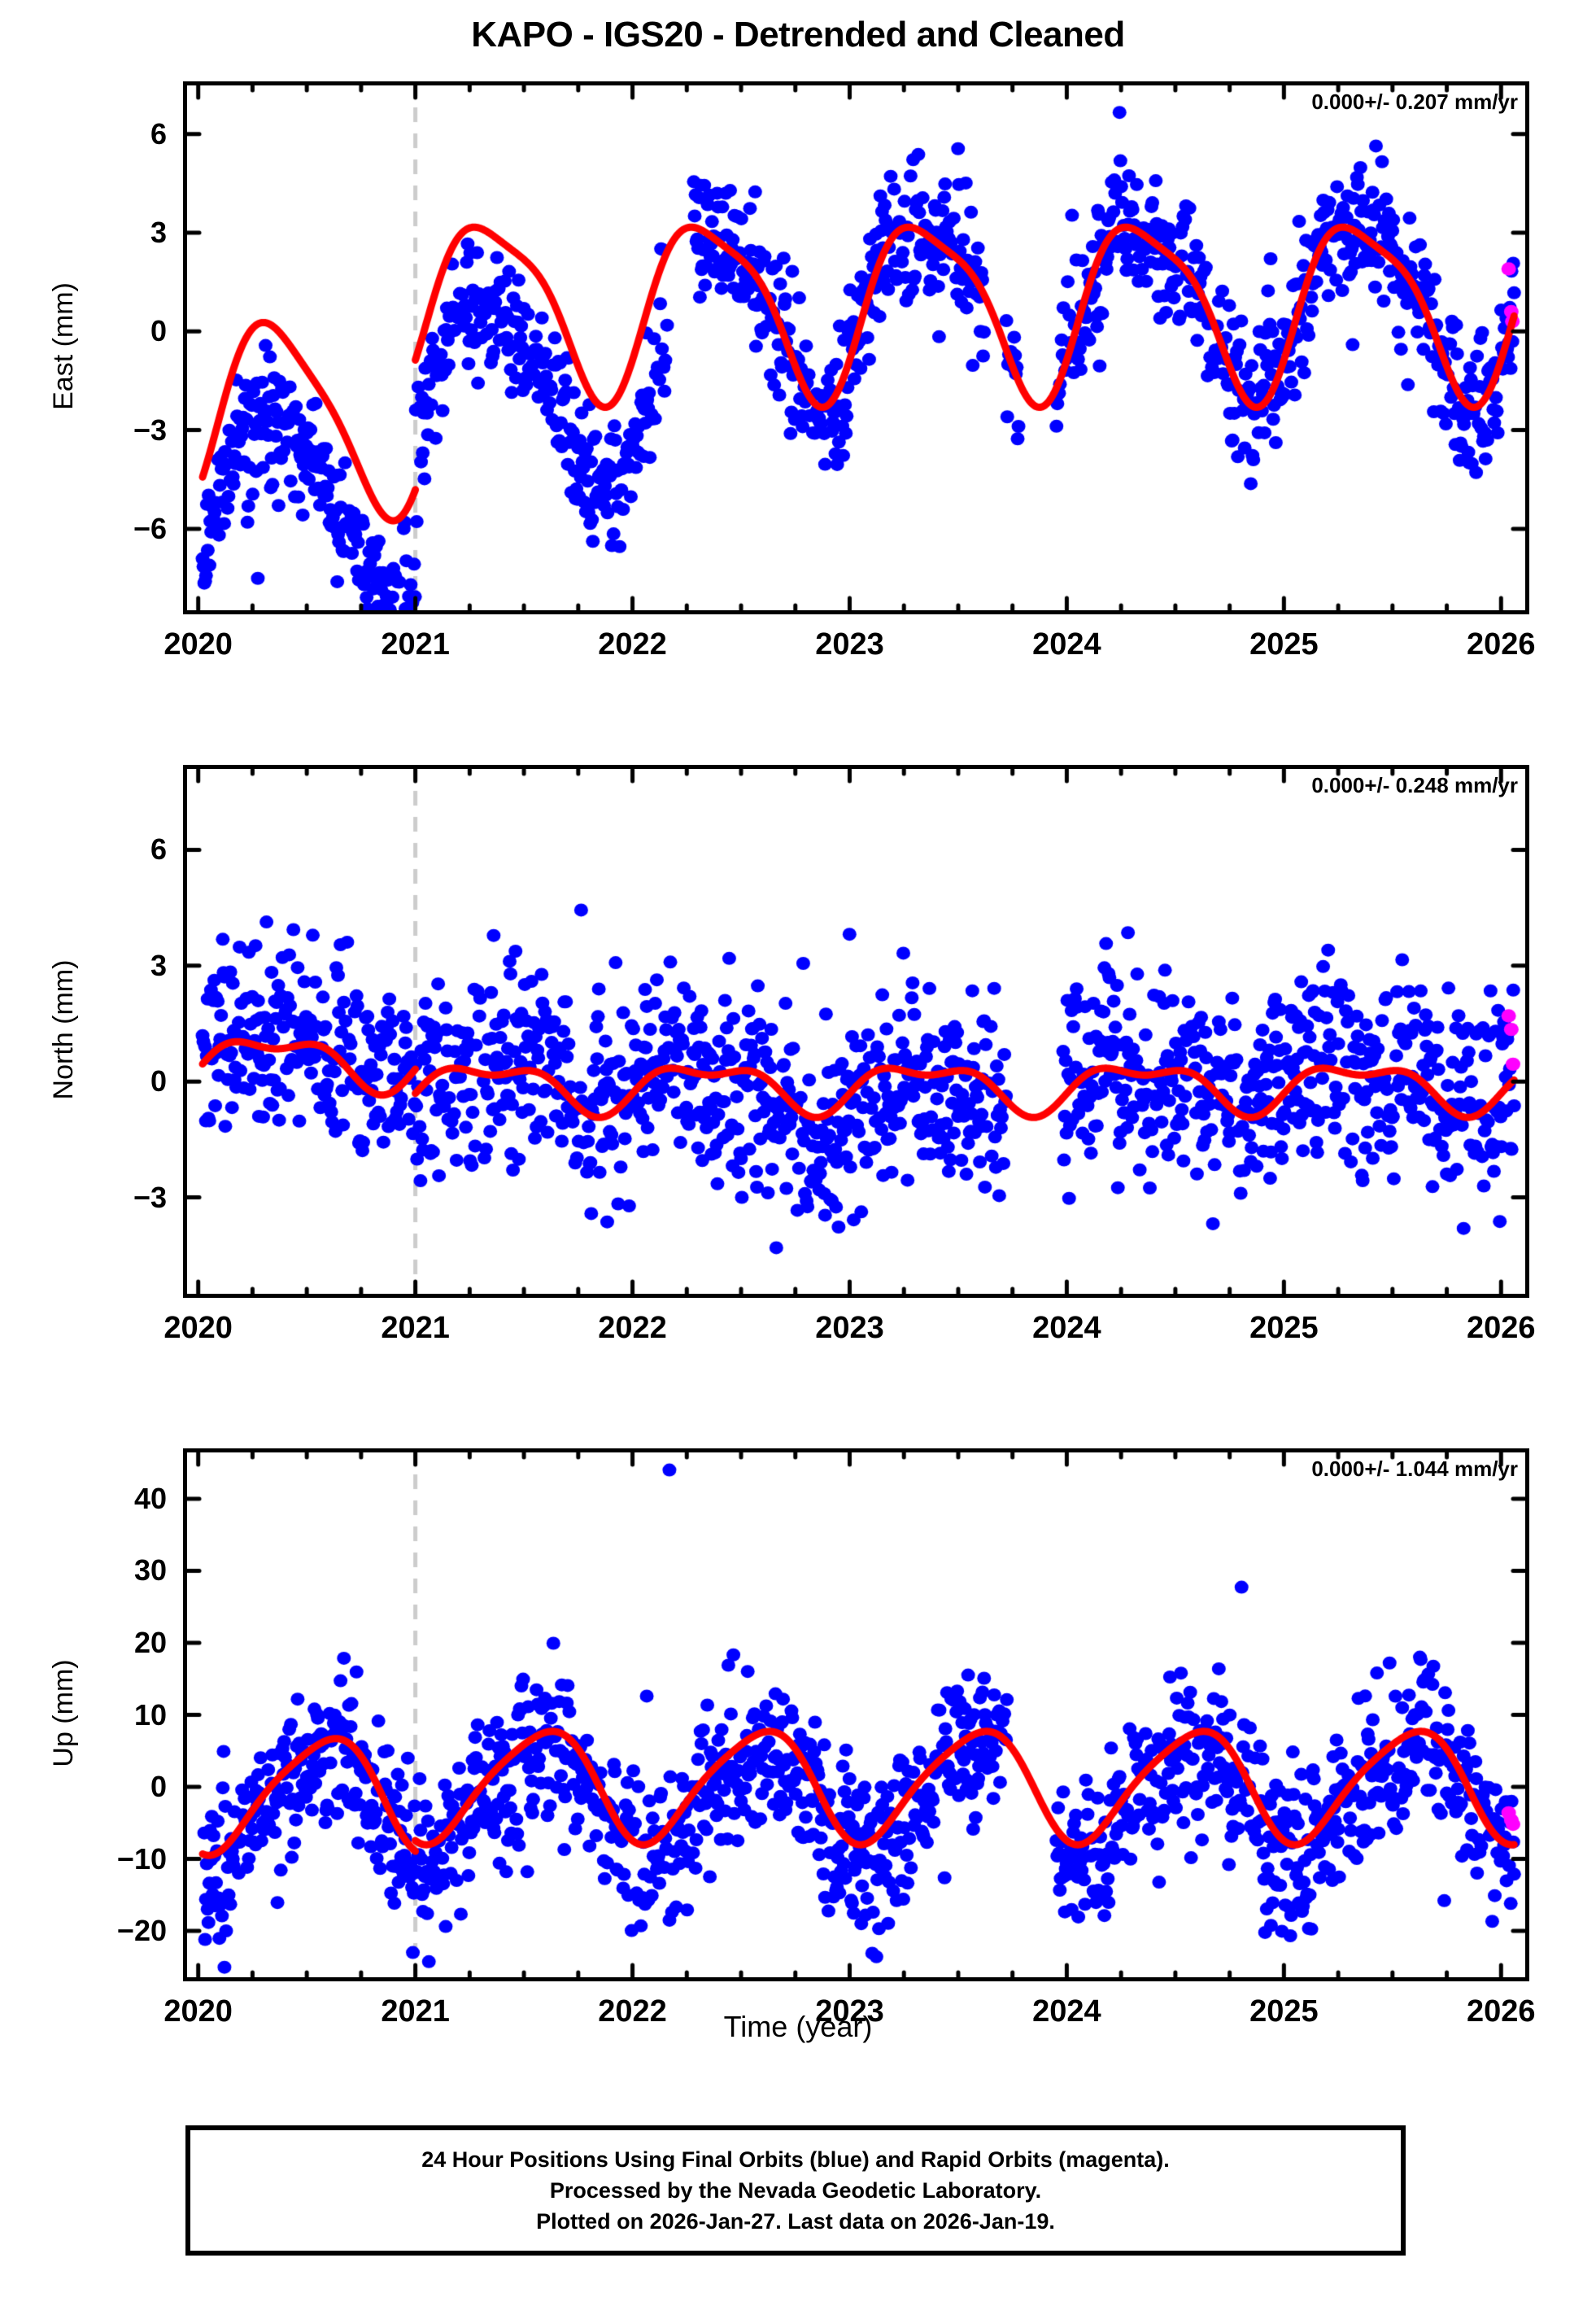  I want to click on ytick-label: 20, so click(150, 1642).